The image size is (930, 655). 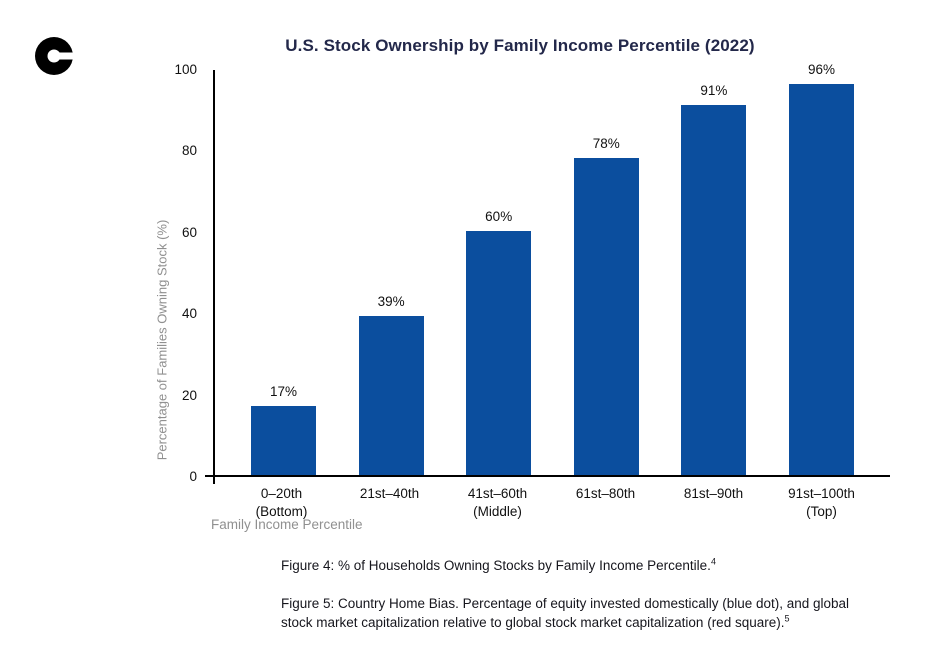 What do you see at coordinates (499, 216) in the screenshot?
I see `bar-value-label: 60%` at bounding box center [499, 216].